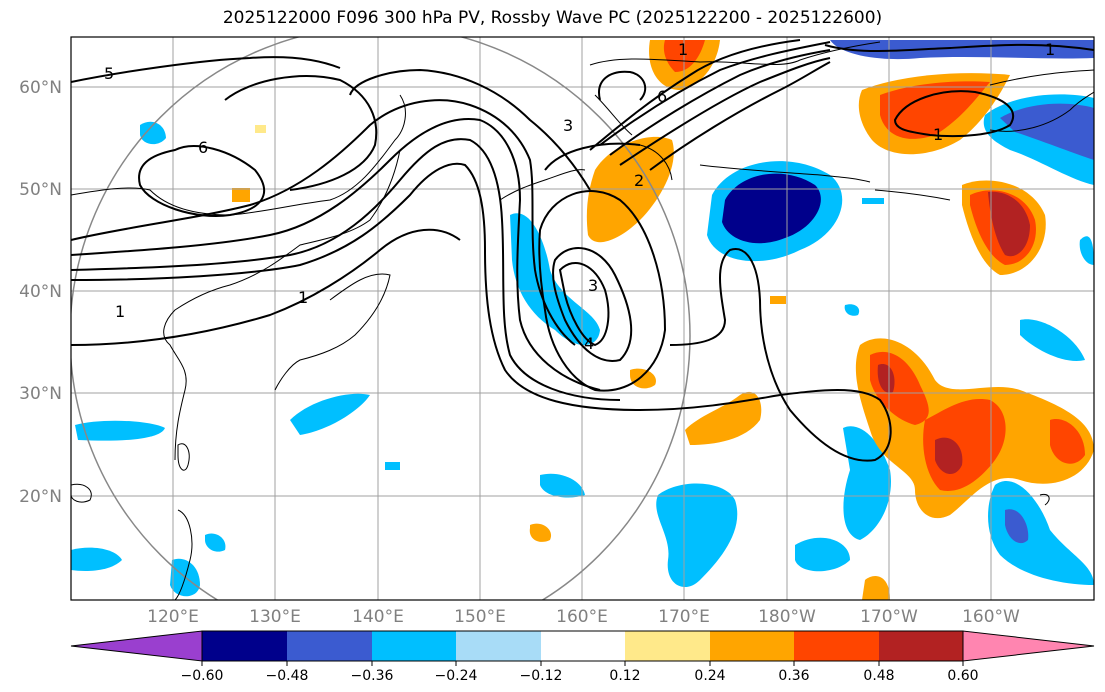  What do you see at coordinates (480, 617) in the screenshot?
I see `lon-label: 150°E` at bounding box center [480, 617].